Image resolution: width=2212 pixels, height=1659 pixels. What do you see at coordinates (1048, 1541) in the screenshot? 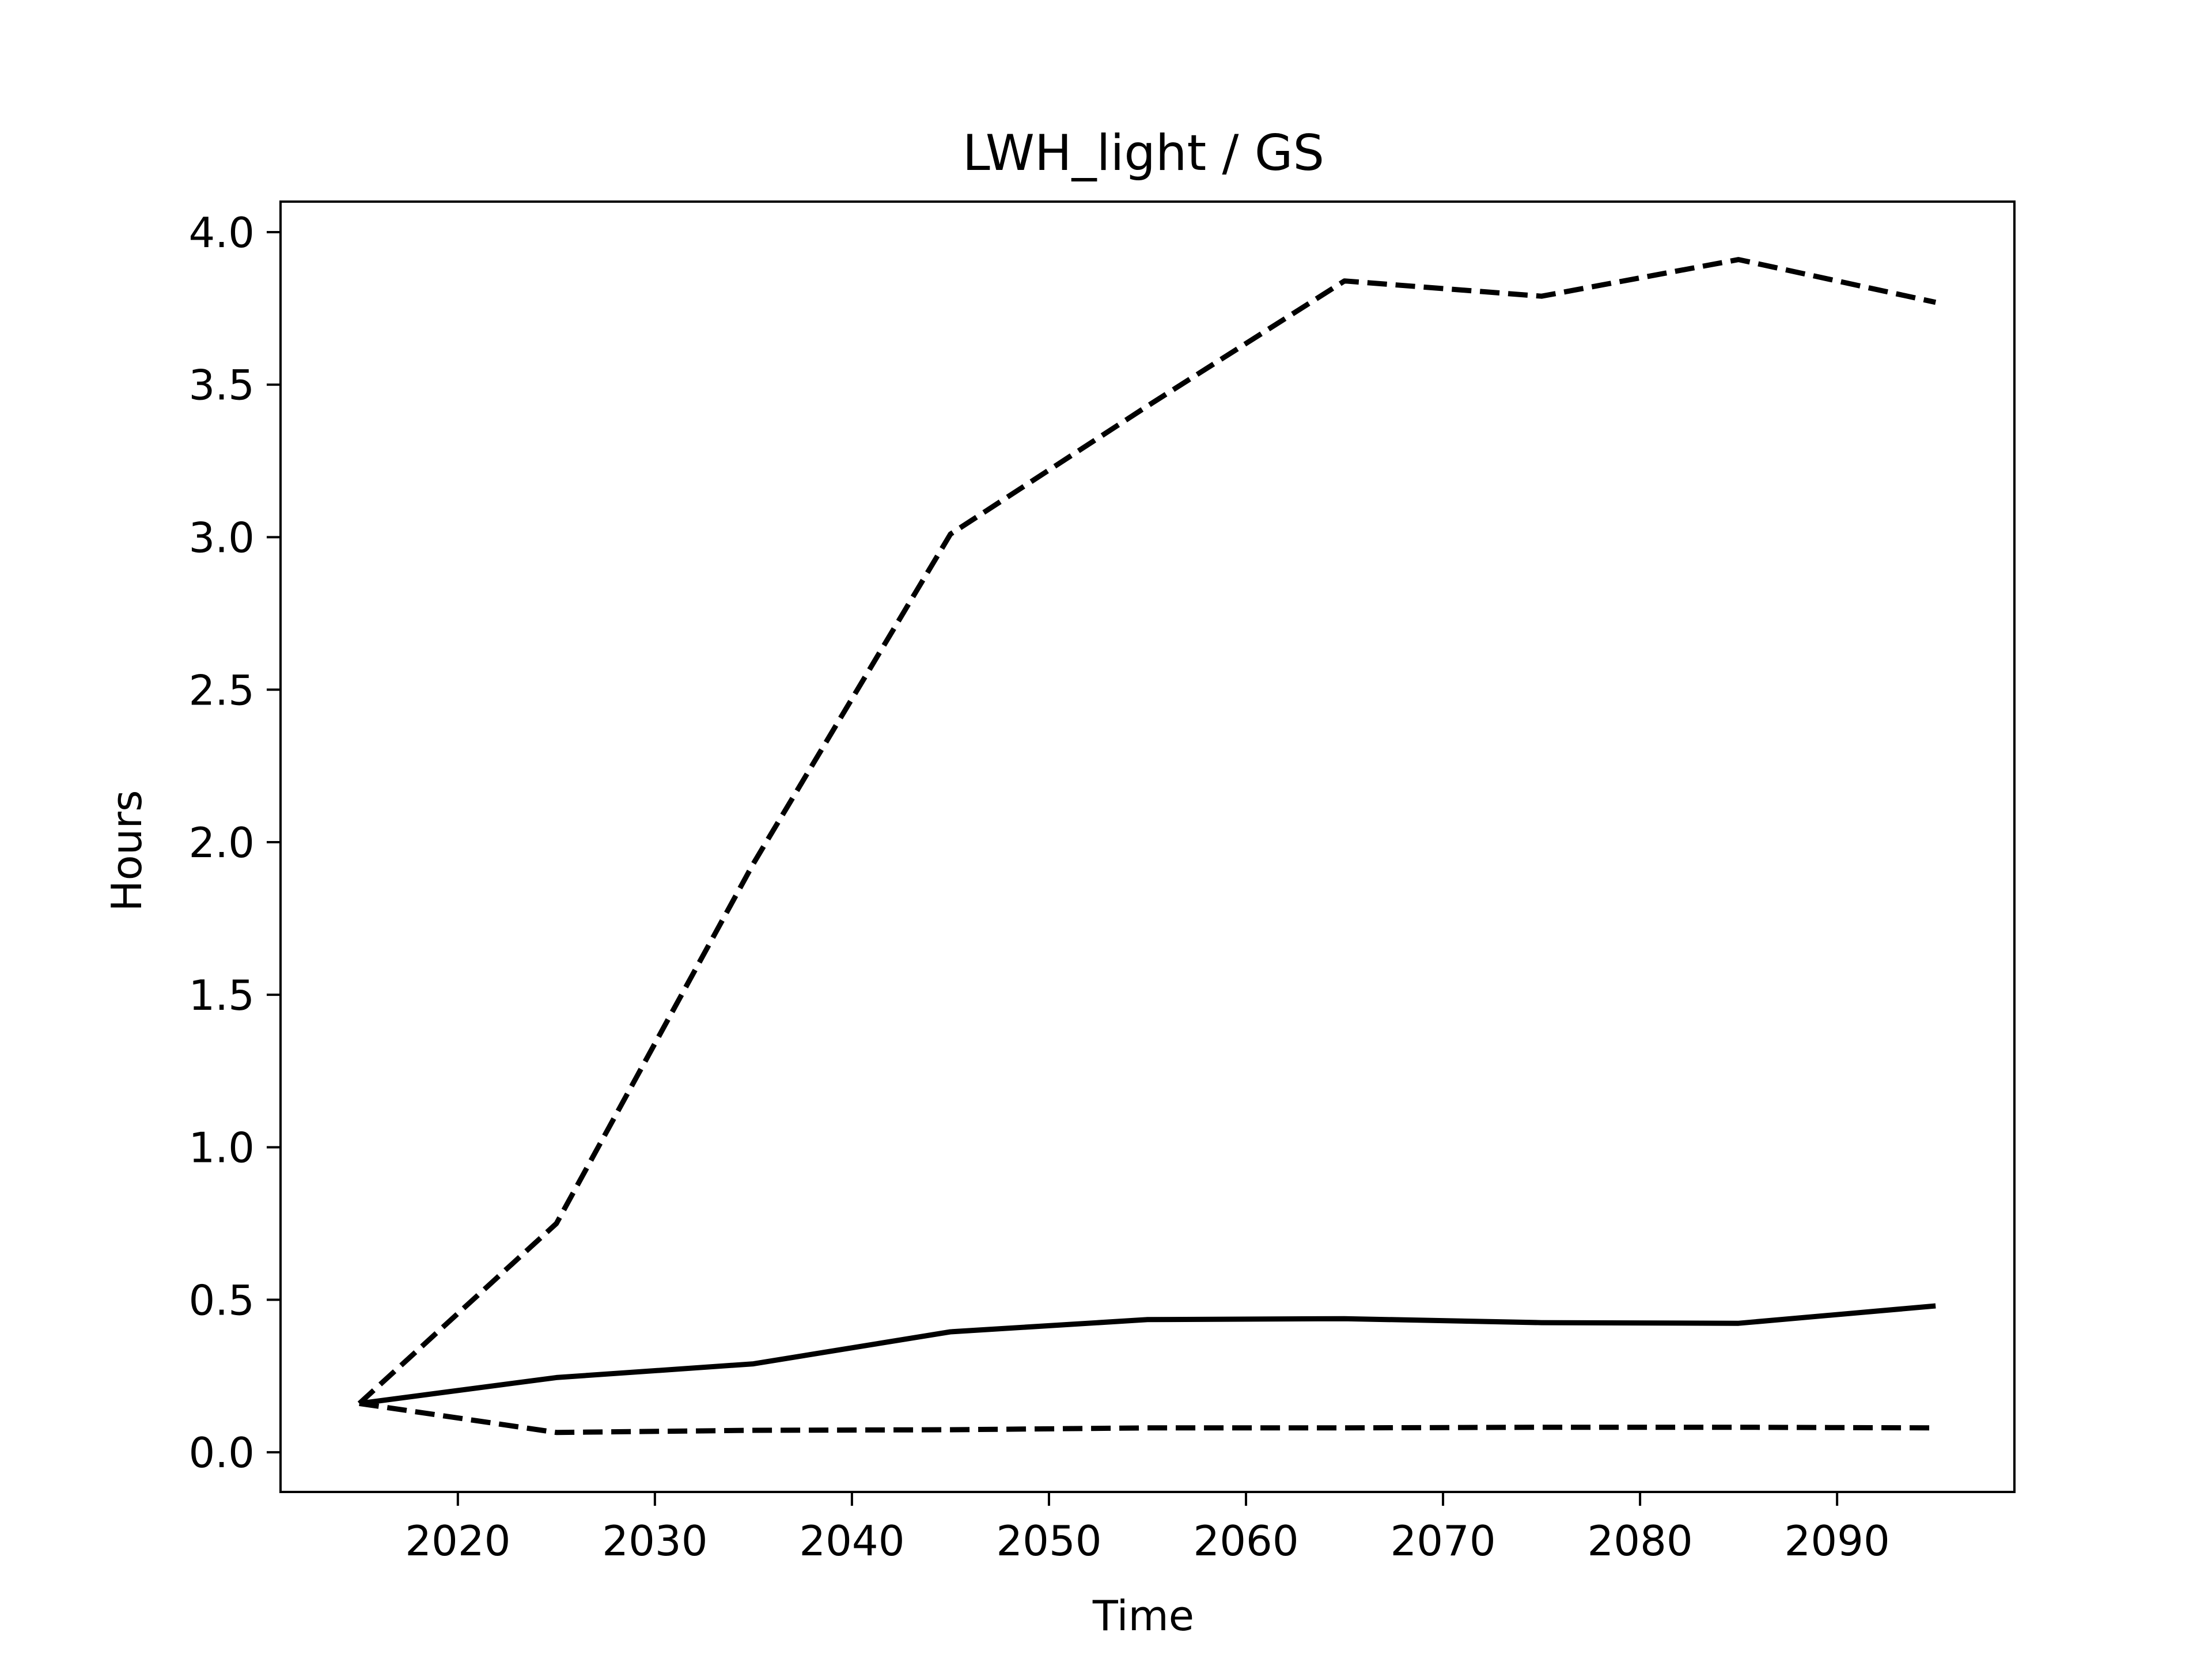
I see `x-tick-label: 2050` at bounding box center [1048, 1541].